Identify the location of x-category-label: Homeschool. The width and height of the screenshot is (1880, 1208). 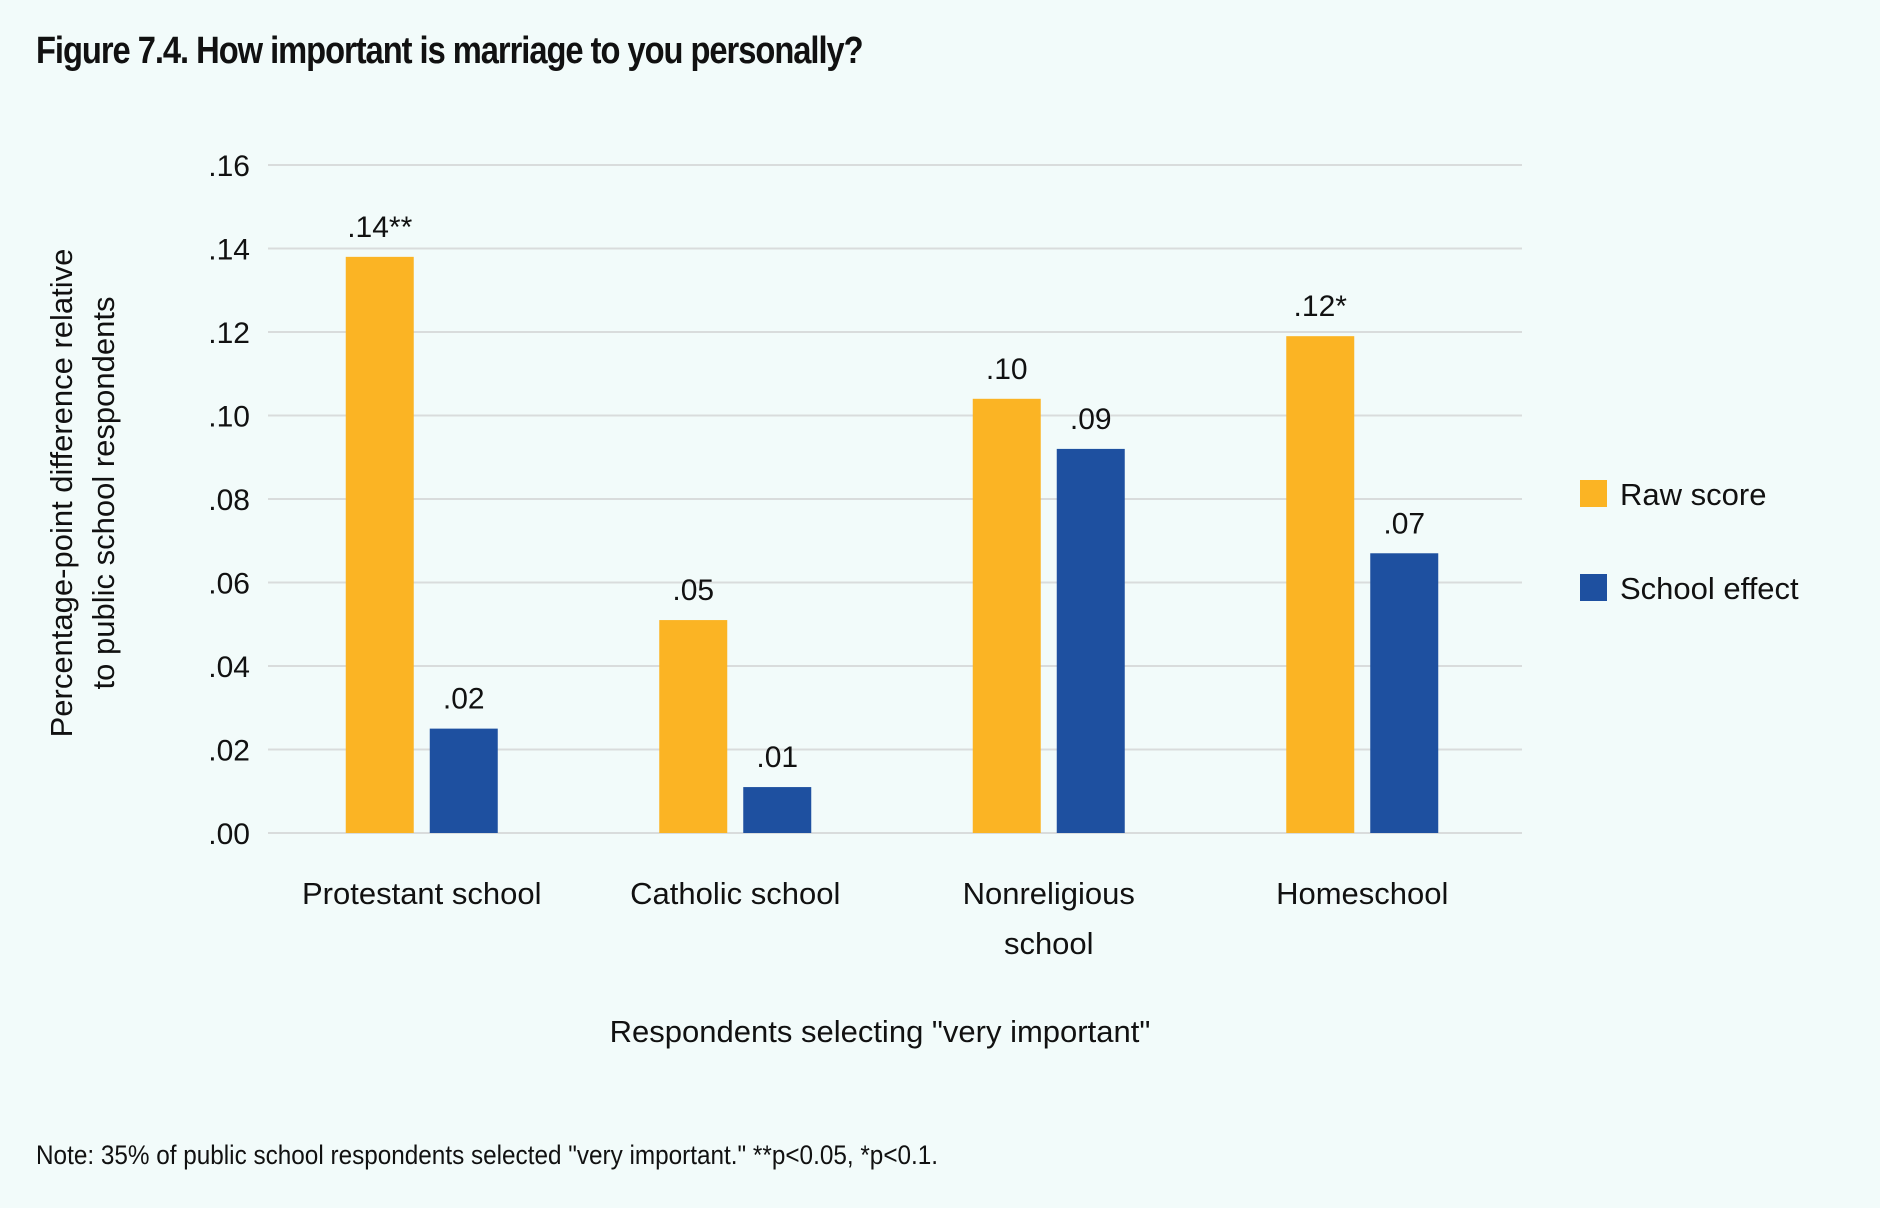
(1362, 893).